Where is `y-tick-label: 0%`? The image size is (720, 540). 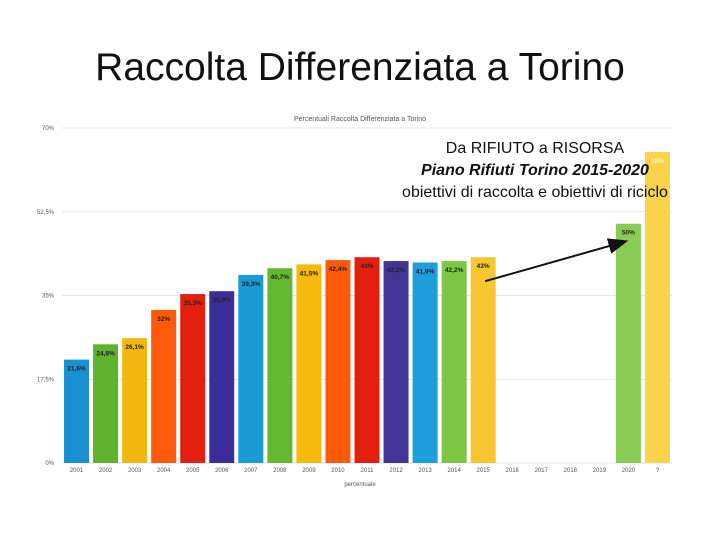
y-tick-label: 0% is located at coordinates (49, 464).